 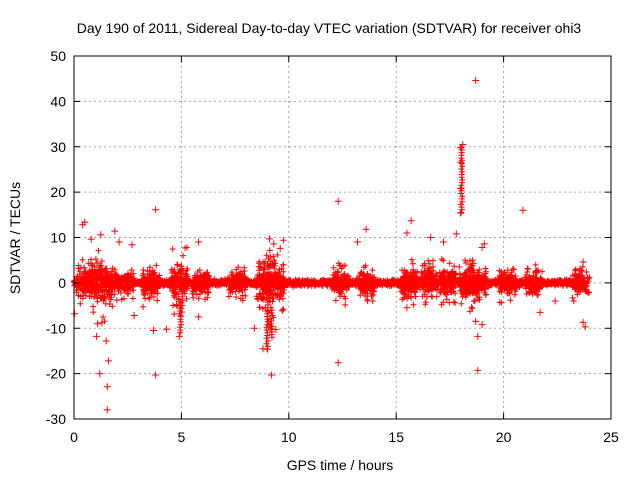 I want to click on y-tick-label: 20, so click(x=58, y=192).